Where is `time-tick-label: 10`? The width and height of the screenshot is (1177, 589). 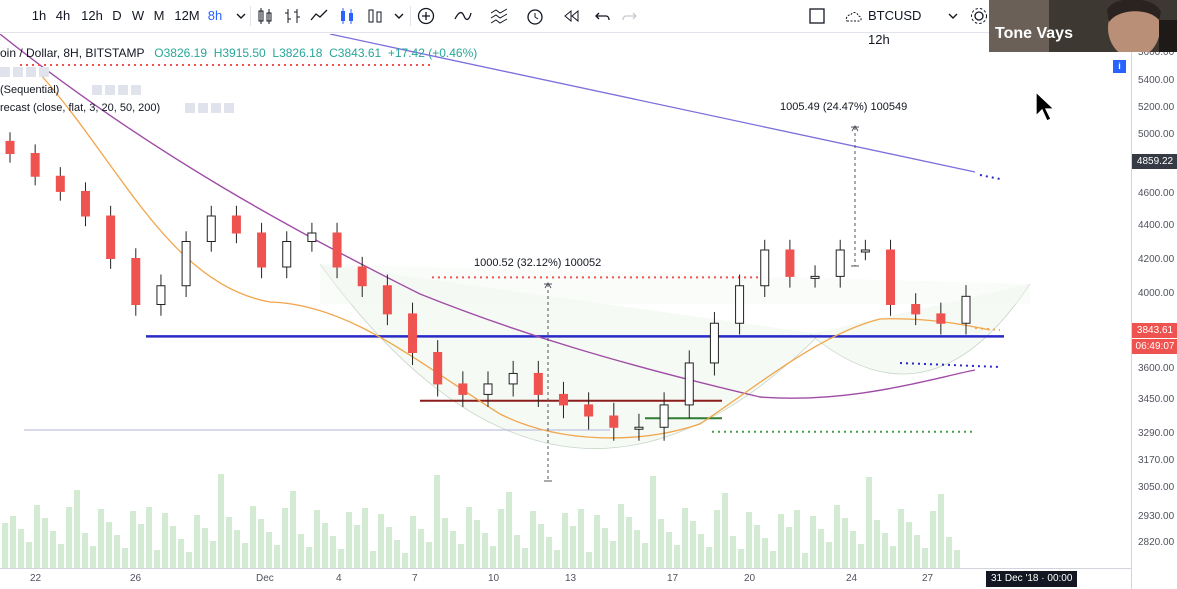
time-tick-label: 10 is located at coordinates (494, 578).